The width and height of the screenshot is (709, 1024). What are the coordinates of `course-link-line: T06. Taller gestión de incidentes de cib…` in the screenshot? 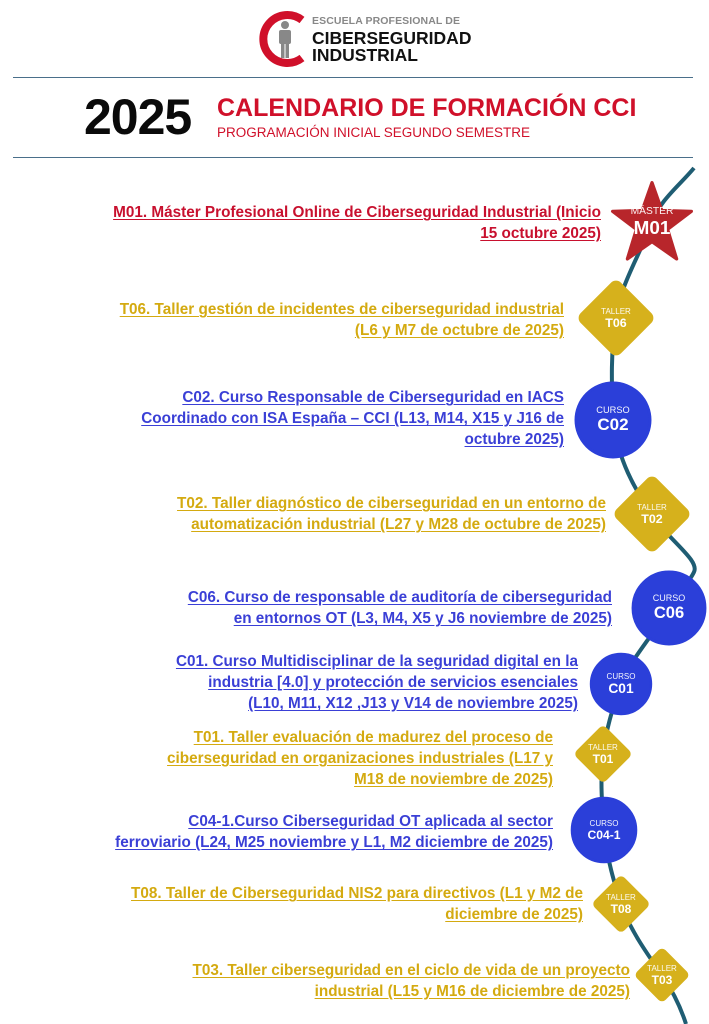 It's located at (341, 309).